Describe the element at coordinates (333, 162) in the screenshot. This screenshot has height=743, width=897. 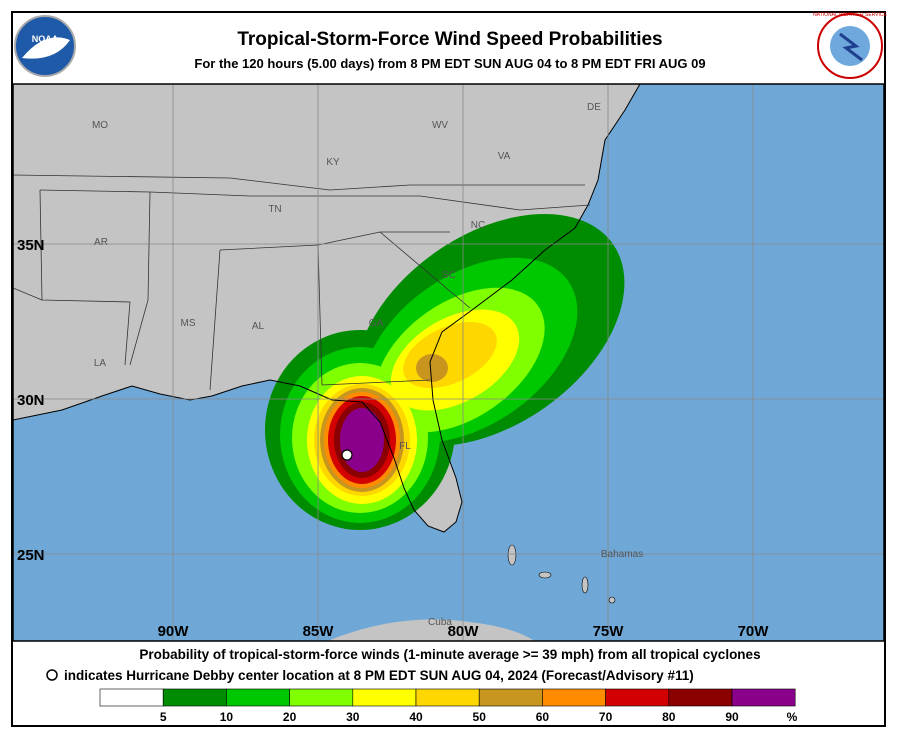
I see `place-label: KY` at that location.